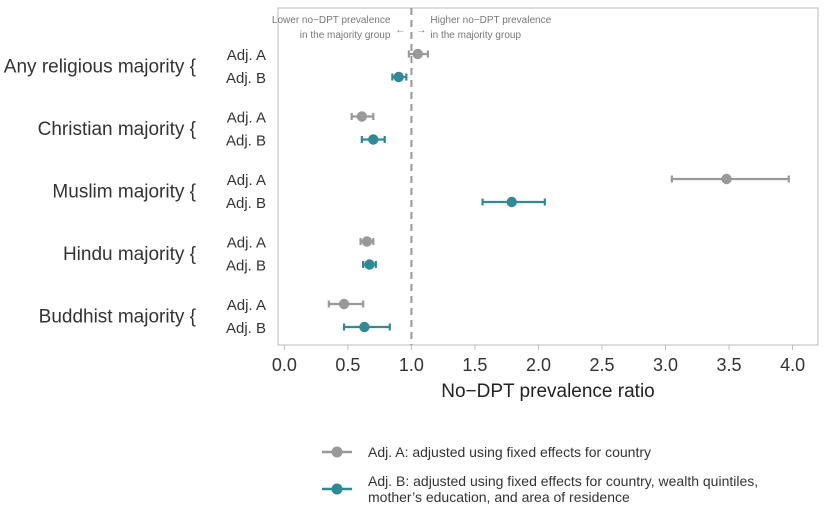 The height and width of the screenshot is (528, 829). Describe the element at coordinates (124, 192) in the screenshot. I see `group-label: Muslim majority {` at that location.